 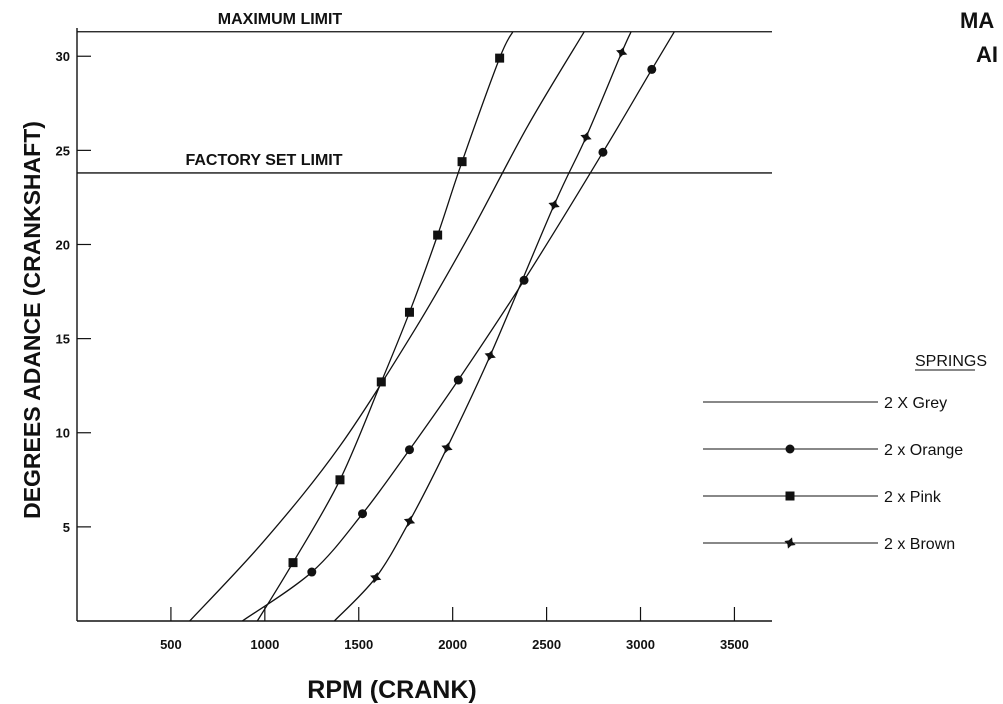 What do you see at coordinates (913, 497) in the screenshot?
I see `legend-label: 2 x Pink` at bounding box center [913, 497].